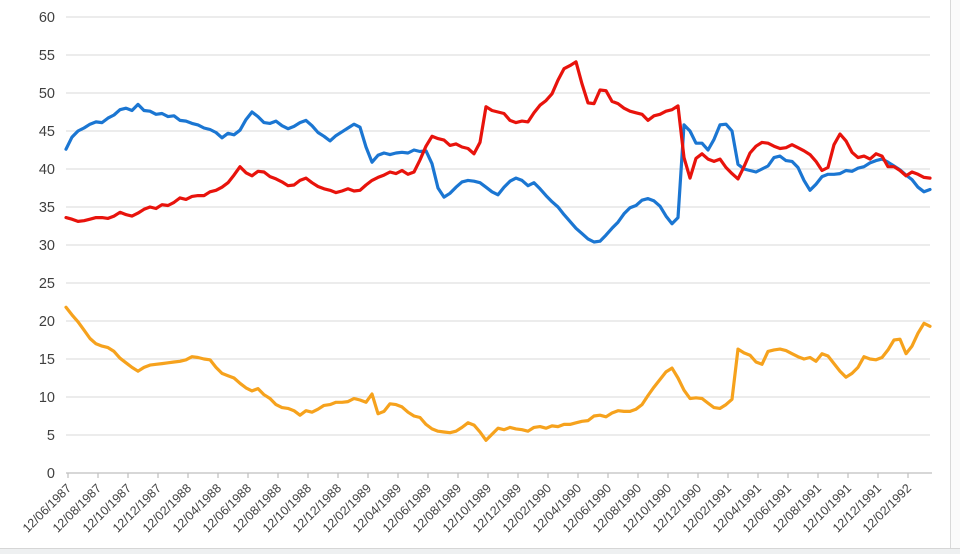  What do you see at coordinates (499, 475) in the screenshot?
I see `axis-group` at bounding box center [499, 475].